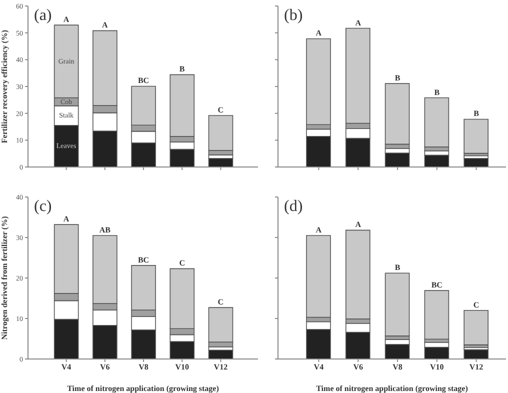 The width and height of the screenshot is (508, 393). What do you see at coordinates (43, 206) in the screenshot?
I see `chart-title: (c)` at bounding box center [43, 206].